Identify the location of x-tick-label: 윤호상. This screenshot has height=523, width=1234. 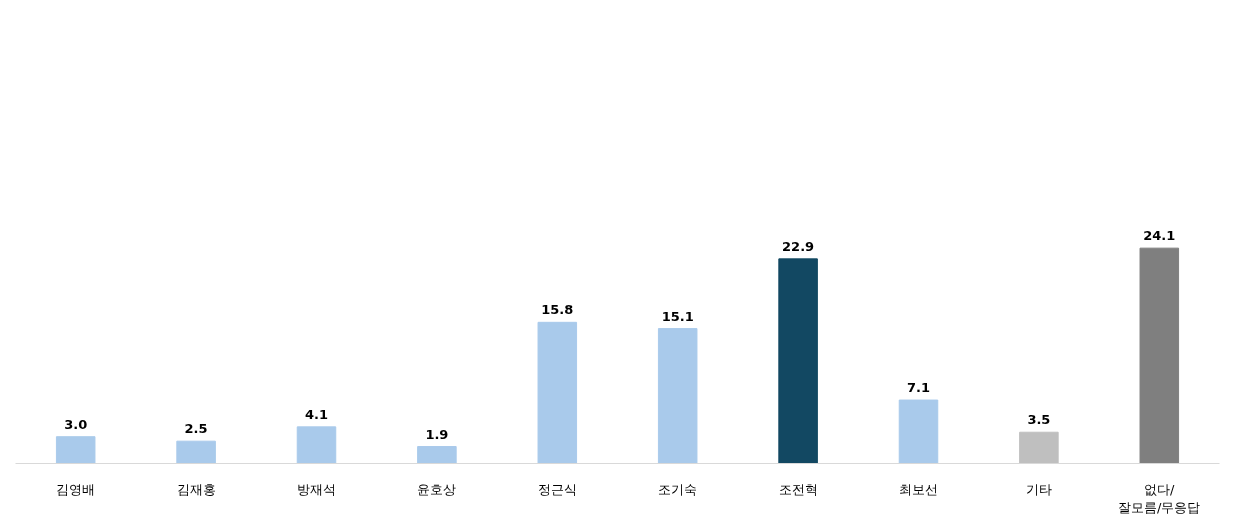
(437, 489).